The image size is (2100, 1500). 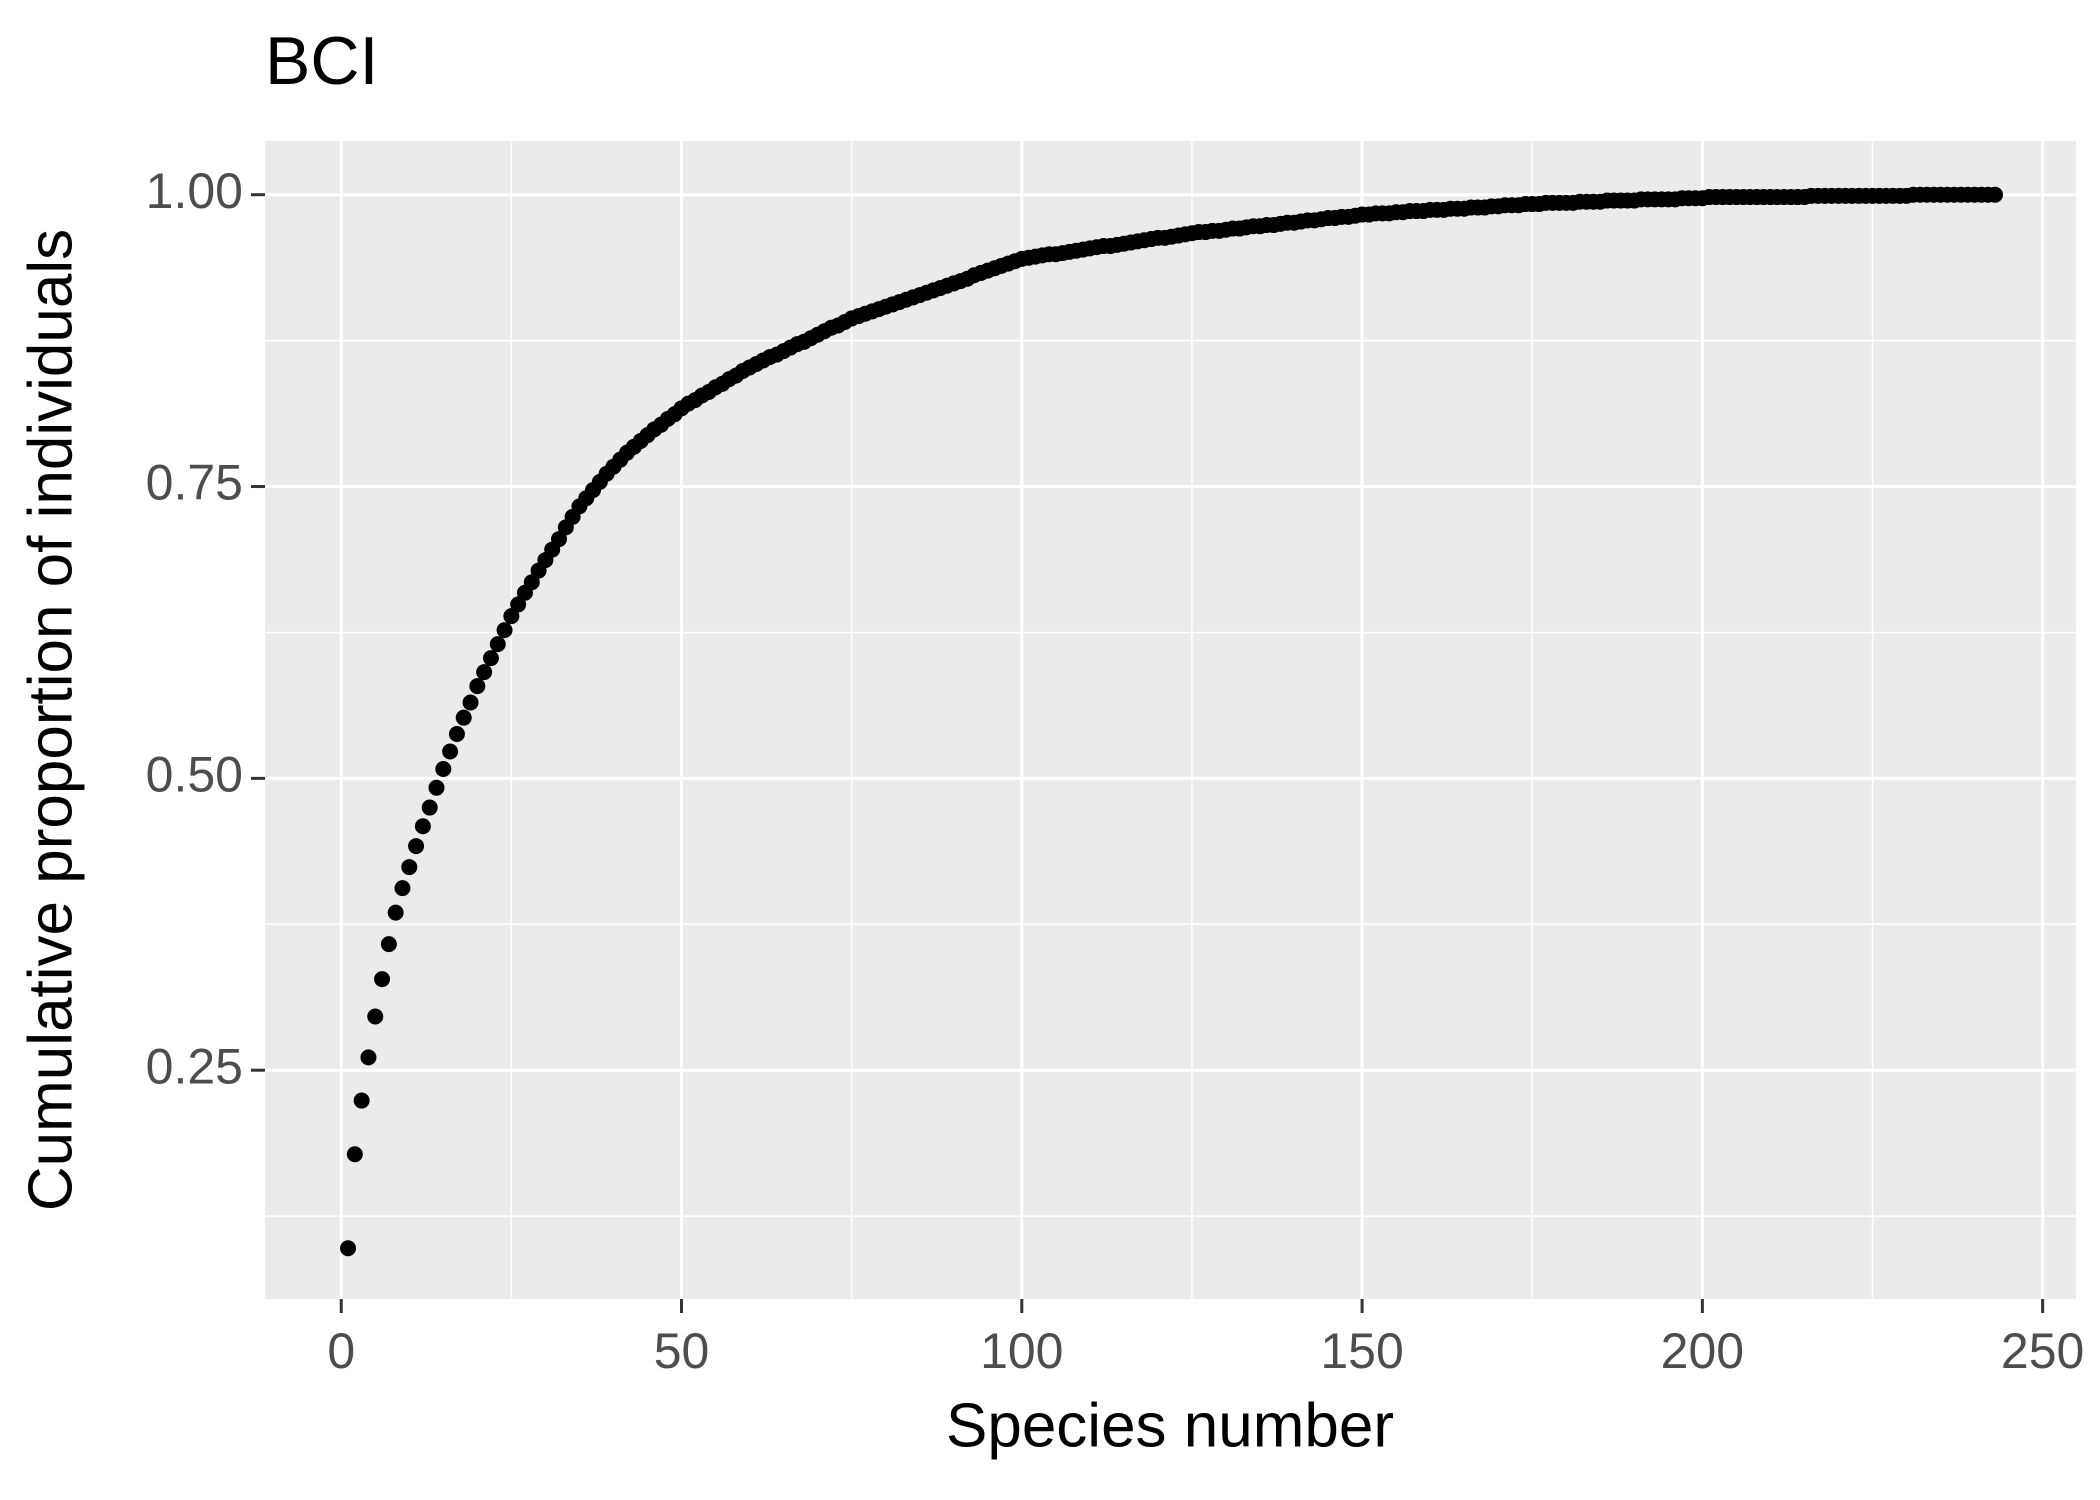 I want to click on x-tick-label: 50, so click(x=682, y=1351).